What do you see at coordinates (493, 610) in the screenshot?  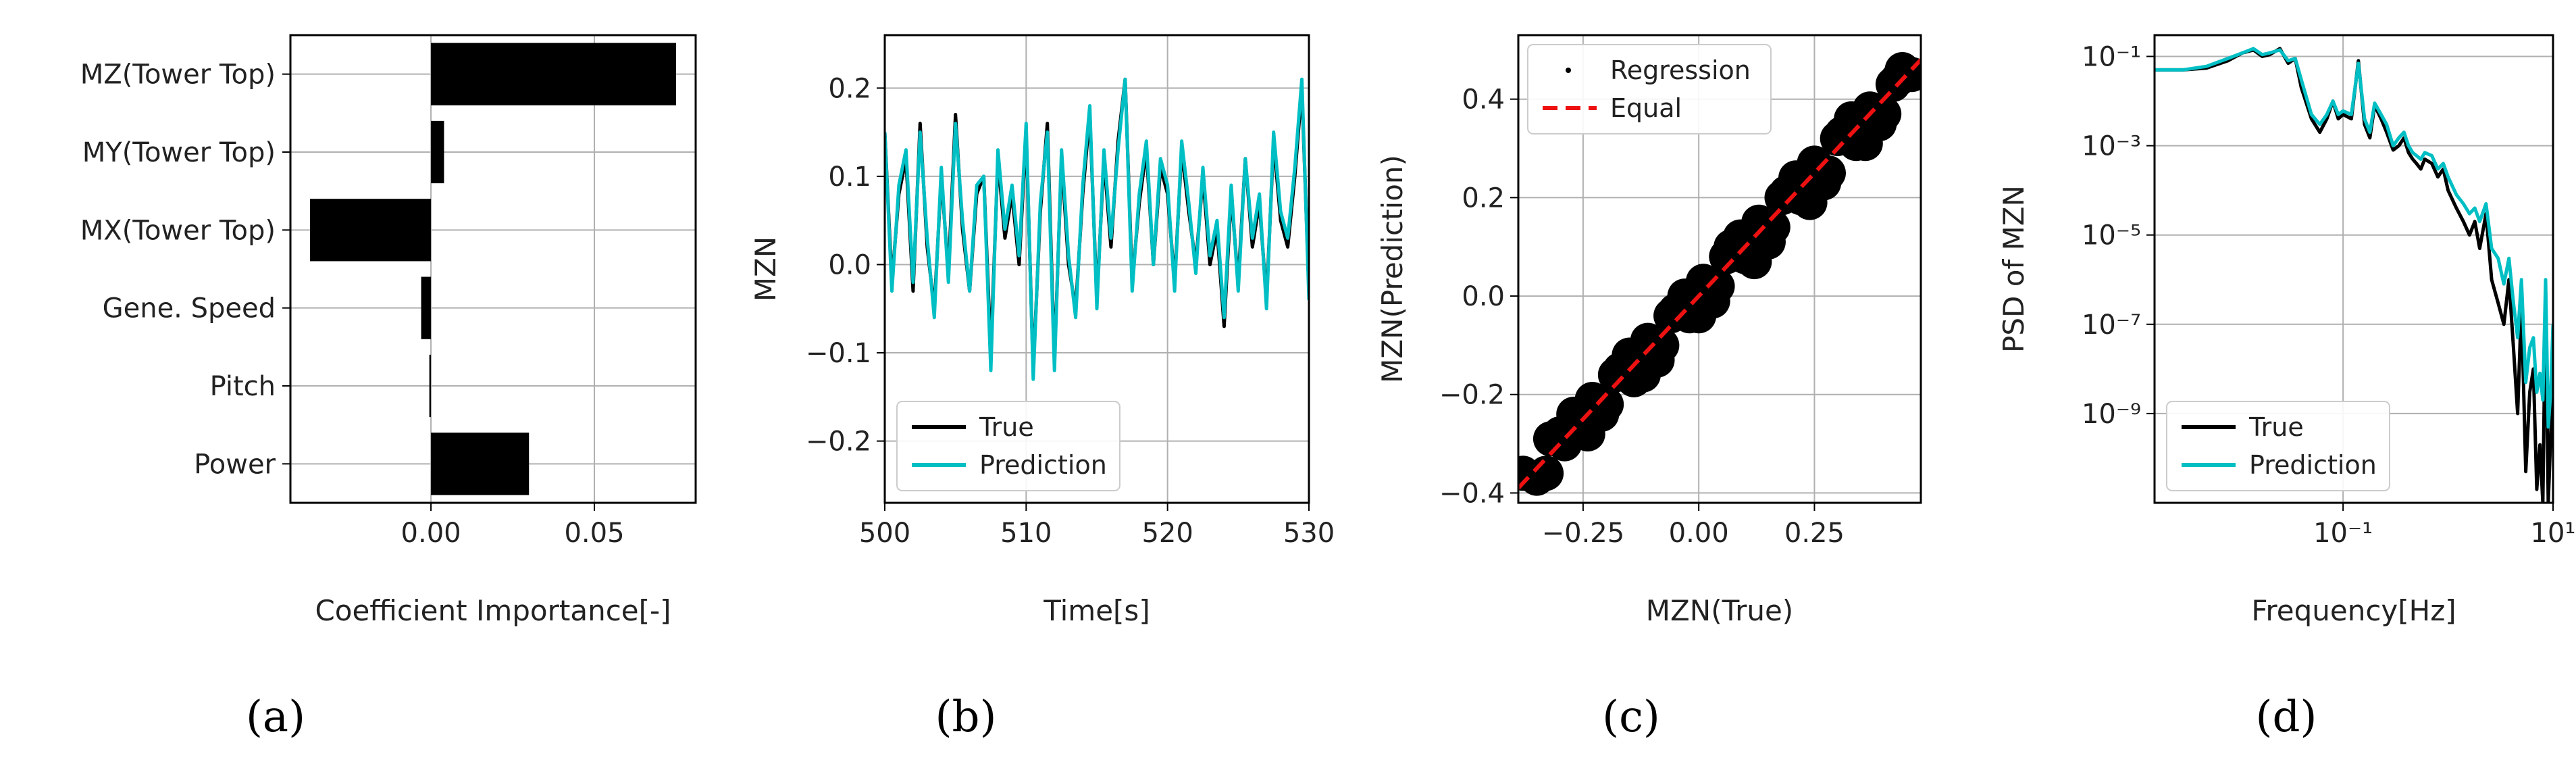 I see `x-axis-label: Coefficient Importance[-]` at bounding box center [493, 610].